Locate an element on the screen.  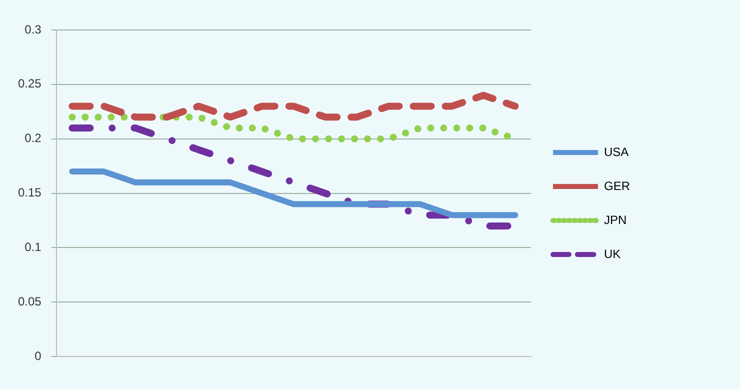
legend-label: USA is located at coordinates (616, 151).